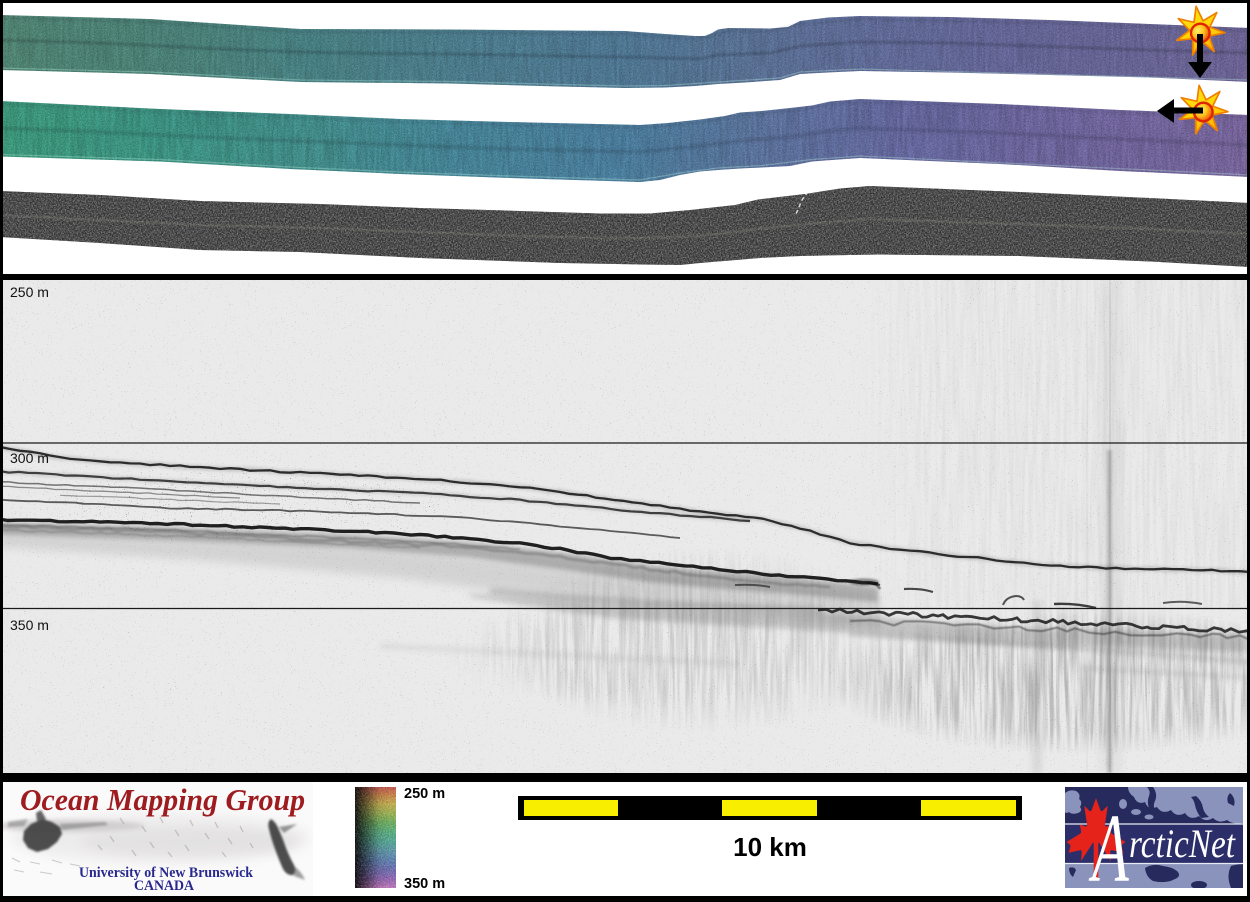  I want to click on svg-text: rcticNet, so click(1182, 843).